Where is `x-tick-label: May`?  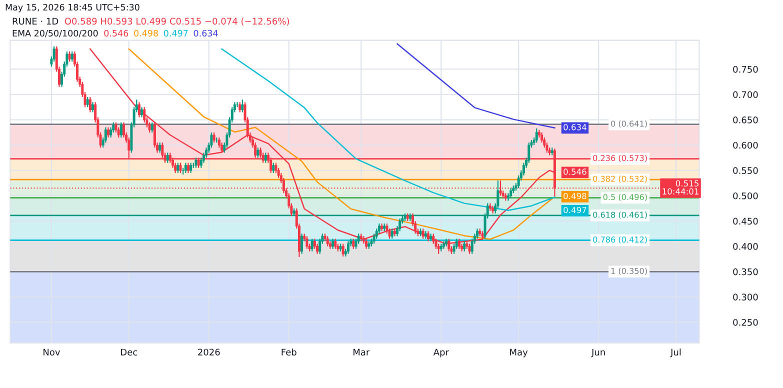 x-tick-label: May is located at coordinates (519, 353).